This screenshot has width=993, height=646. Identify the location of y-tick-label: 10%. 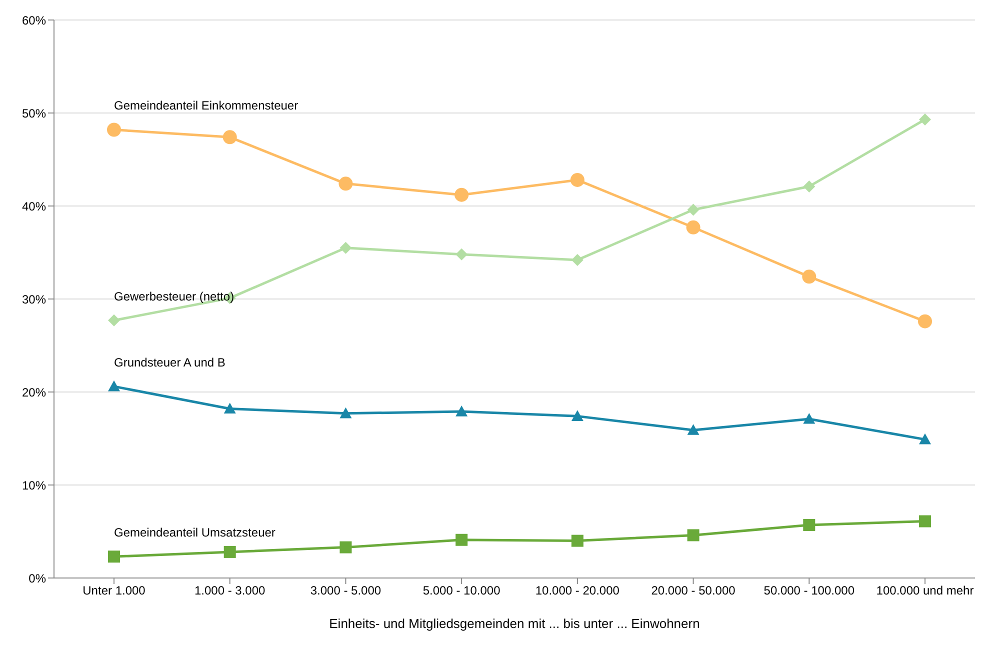
(34, 485).